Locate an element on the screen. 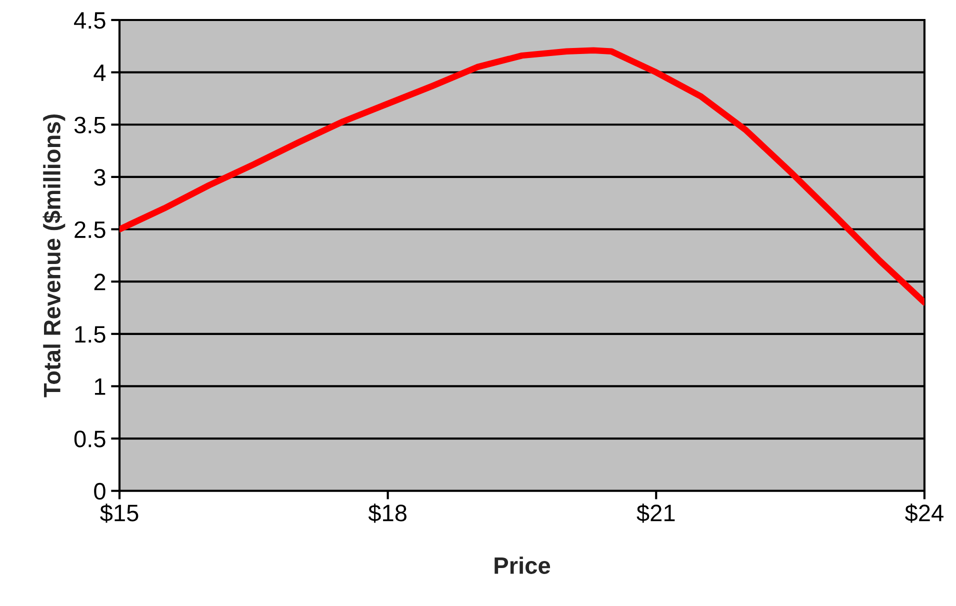 This screenshot has width=956, height=606. y-tick-label: 1 is located at coordinates (100, 386).